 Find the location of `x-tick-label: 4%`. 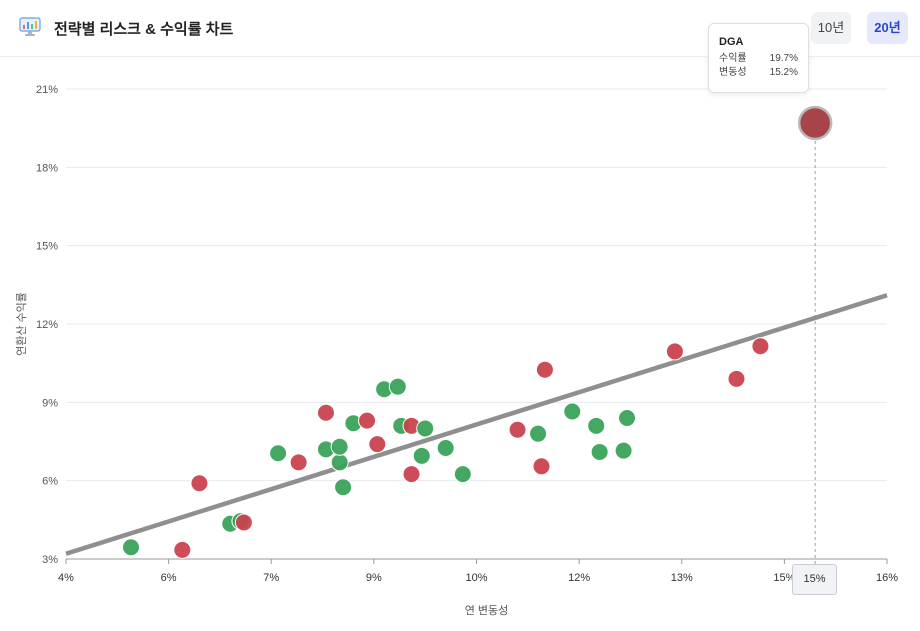

x-tick-label: 4% is located at coordinates (66, 578).